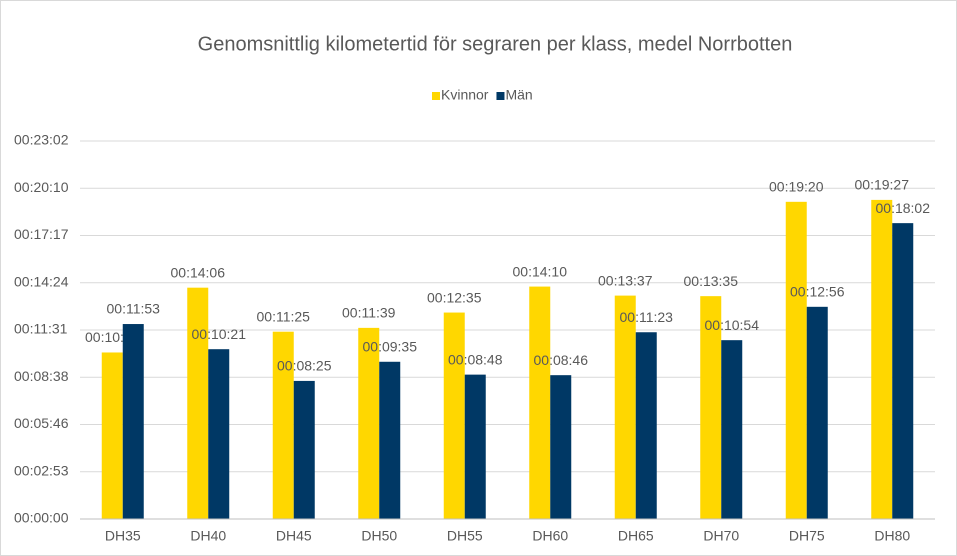 The image size is (957, 556). Describe the element at coordinates (647, 317) in the screenshot. I see `data-label: 00:11:23` at that location.